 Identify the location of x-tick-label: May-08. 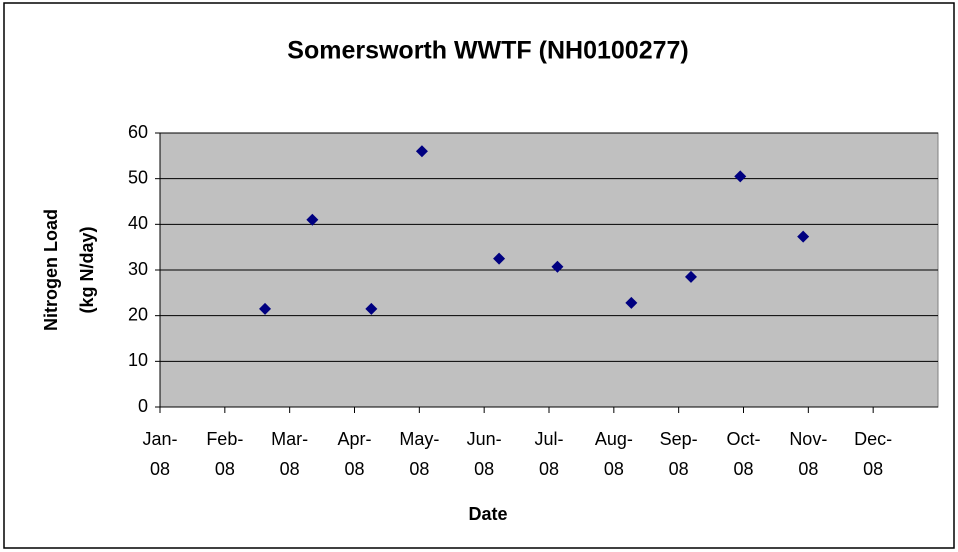
(419, 454).